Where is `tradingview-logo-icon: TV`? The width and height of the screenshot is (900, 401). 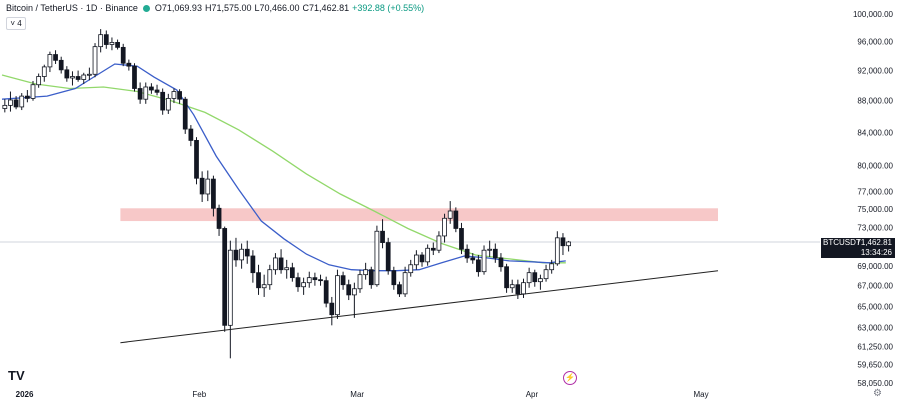
tradingview-logo-icon: TV is located at coordinates (16, 375).